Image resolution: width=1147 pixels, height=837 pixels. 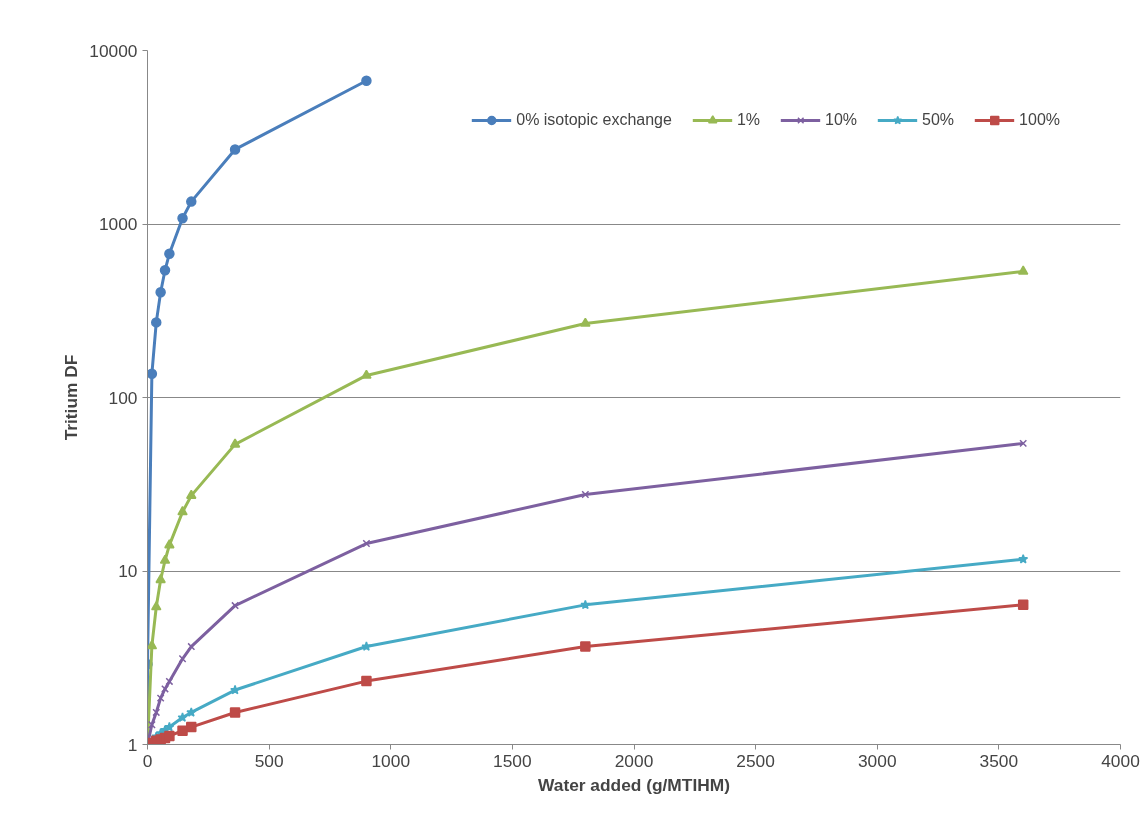 I want to click on legend-label: 0% isotopic exchange, so click(x=594, y=120).